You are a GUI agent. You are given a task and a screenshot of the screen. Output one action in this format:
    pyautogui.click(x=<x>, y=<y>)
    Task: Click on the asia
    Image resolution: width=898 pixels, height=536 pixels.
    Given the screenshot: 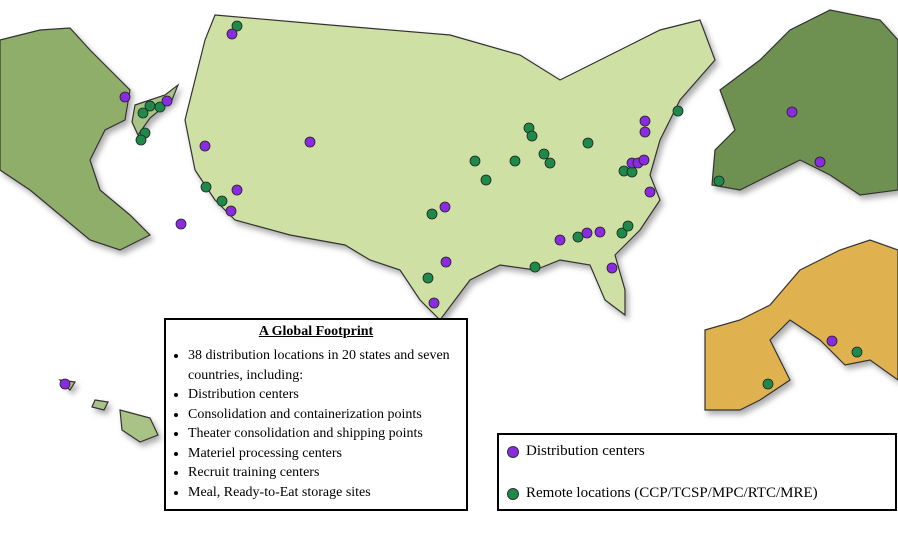 What is the action you would take?
    pyautogui.click(x=76, y=139)
    